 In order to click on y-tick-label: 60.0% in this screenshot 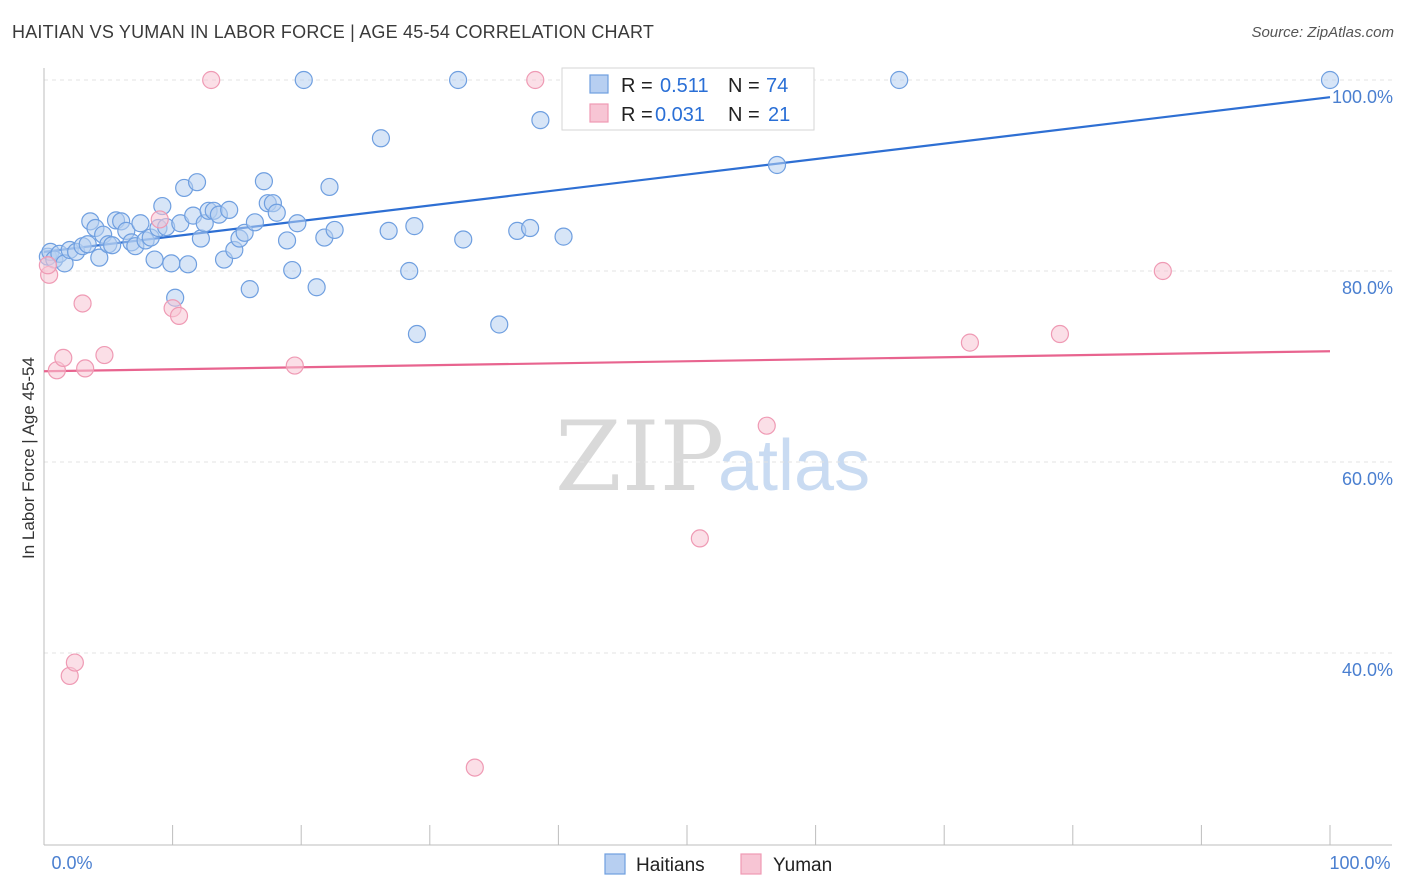, I will do `click(1367, 479)`.